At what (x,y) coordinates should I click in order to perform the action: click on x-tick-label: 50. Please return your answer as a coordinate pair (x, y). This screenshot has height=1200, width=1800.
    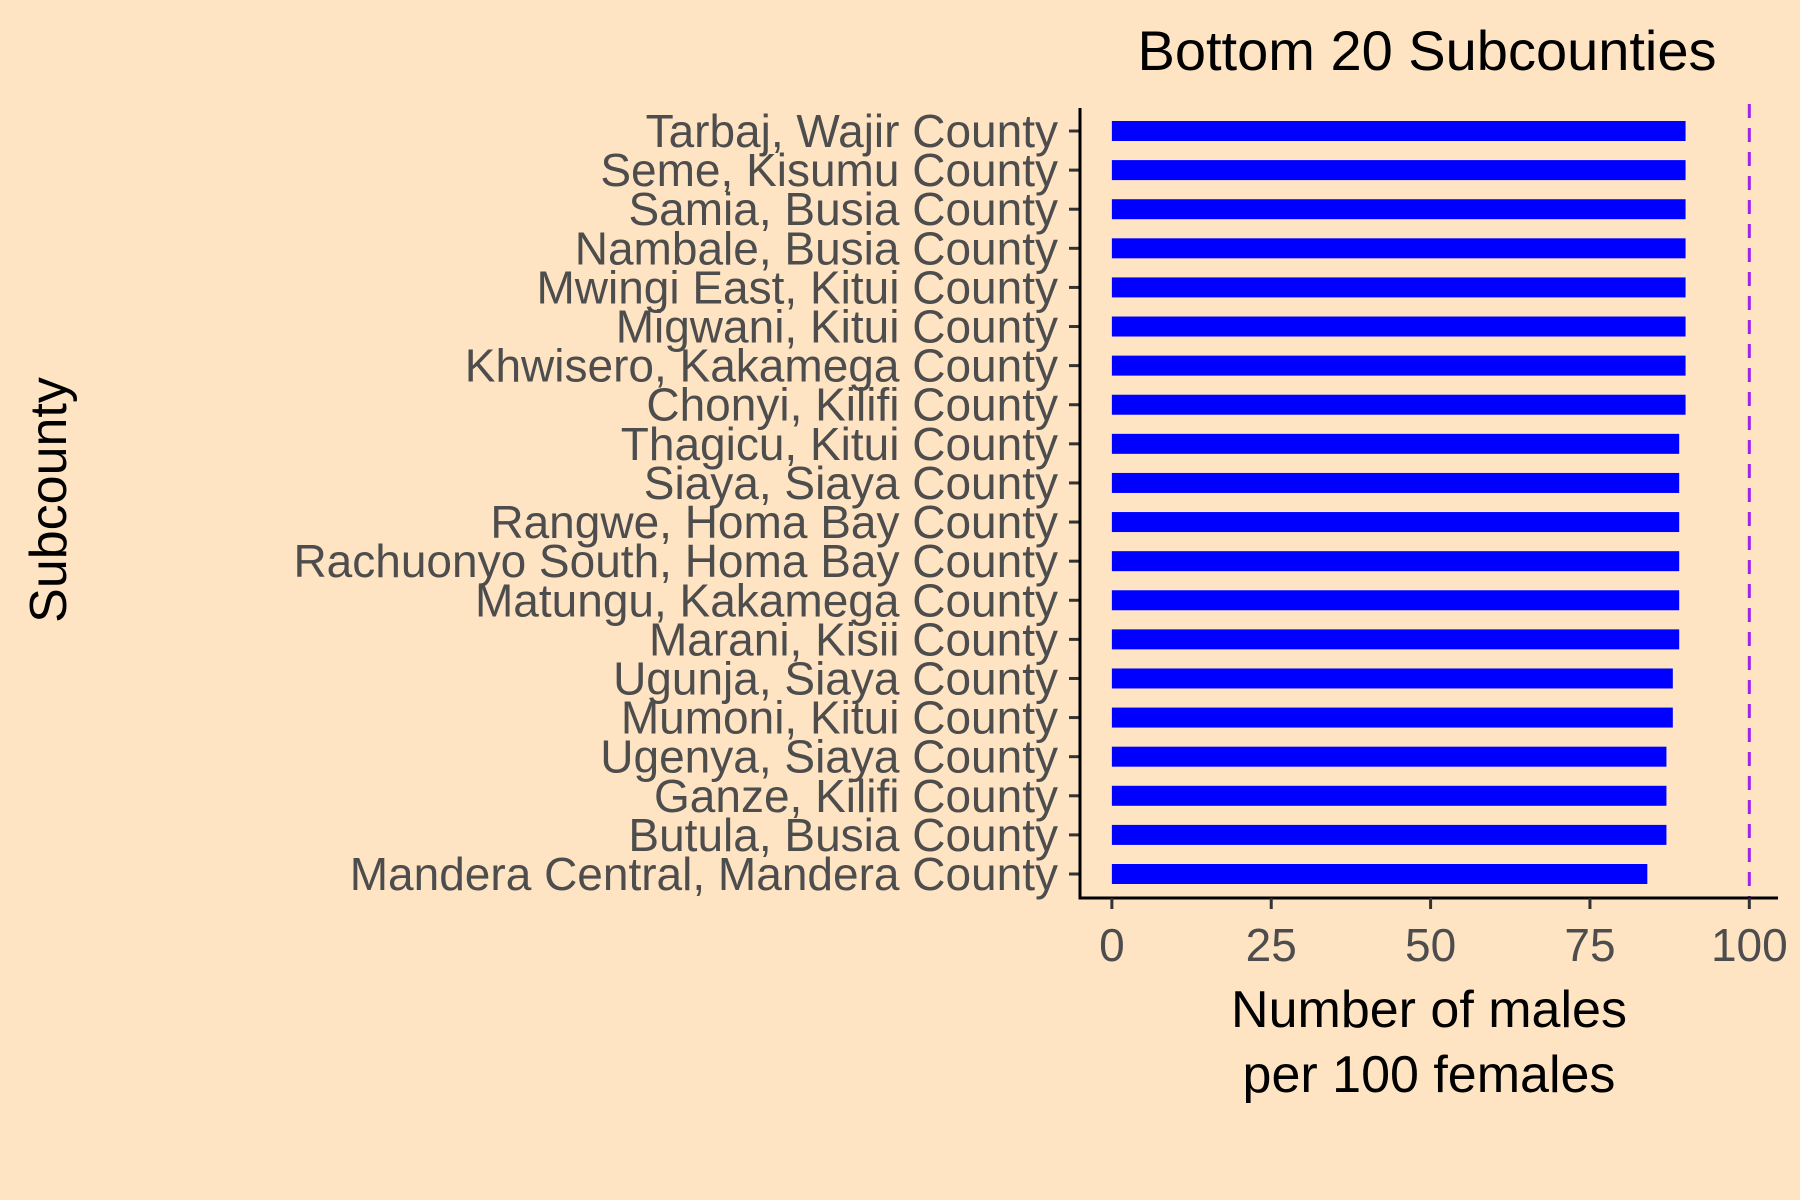
    Looking at the image, I should click on (1430, 945).